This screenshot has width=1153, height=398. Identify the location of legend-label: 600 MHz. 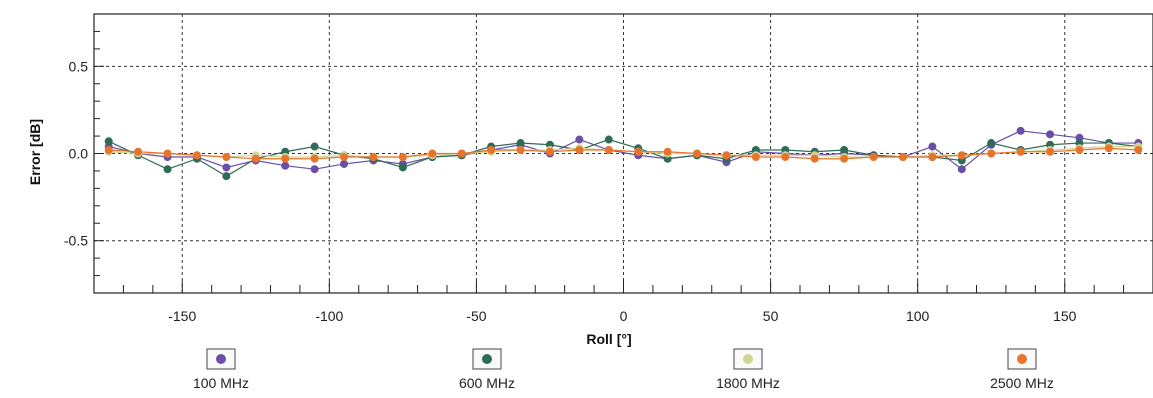
(487, 383).